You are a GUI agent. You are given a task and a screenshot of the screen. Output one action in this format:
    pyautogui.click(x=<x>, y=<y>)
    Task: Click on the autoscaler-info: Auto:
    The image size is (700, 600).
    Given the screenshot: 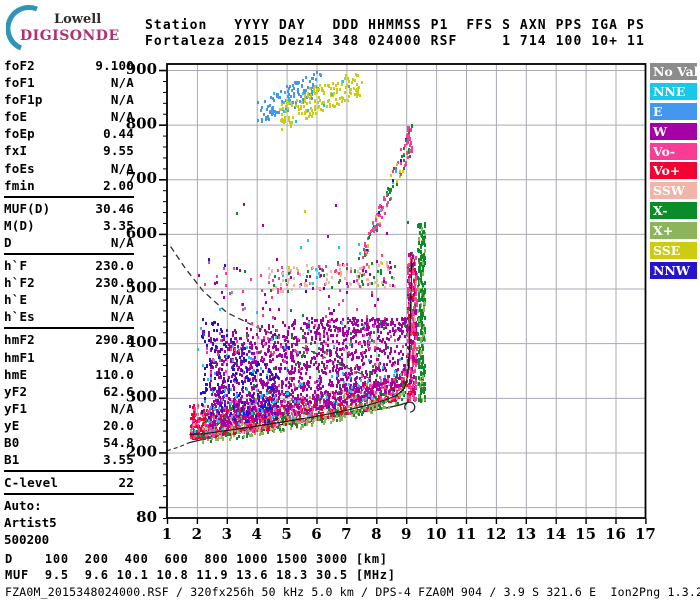 What is the action you would take?
    pyautogui.click(x=23, y=506)
    